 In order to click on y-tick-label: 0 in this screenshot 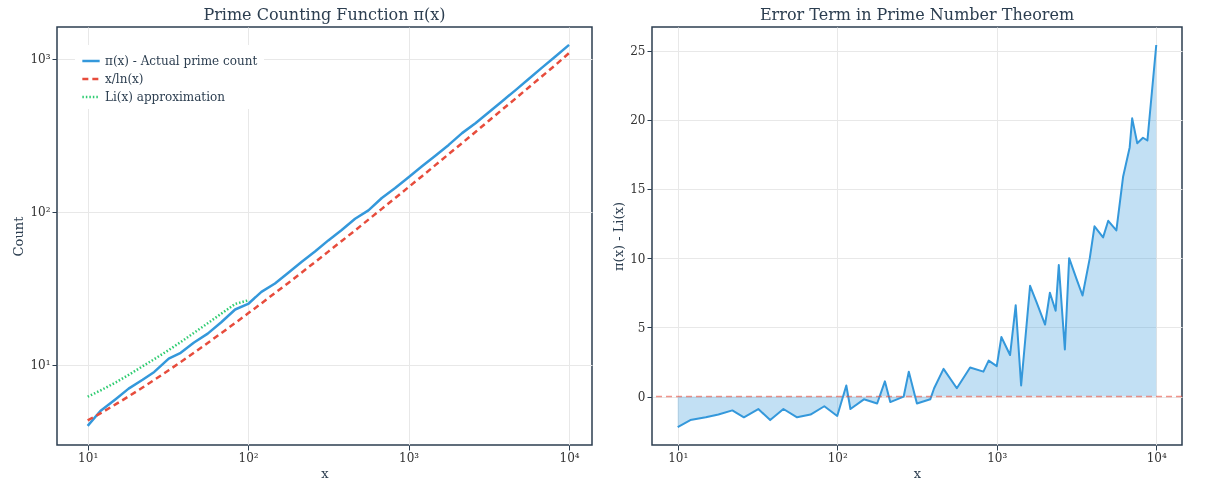, I will do `click(641, 397)`.